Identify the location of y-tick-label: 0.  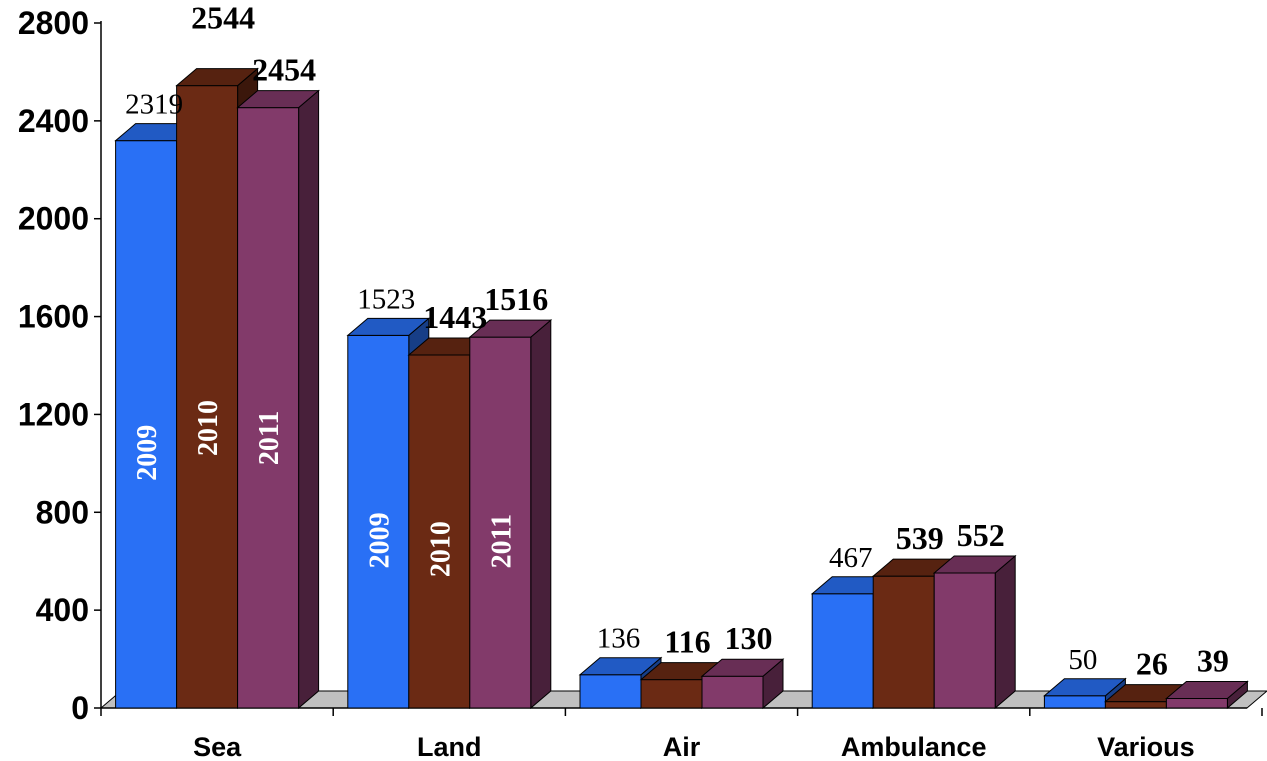
(80, 708).